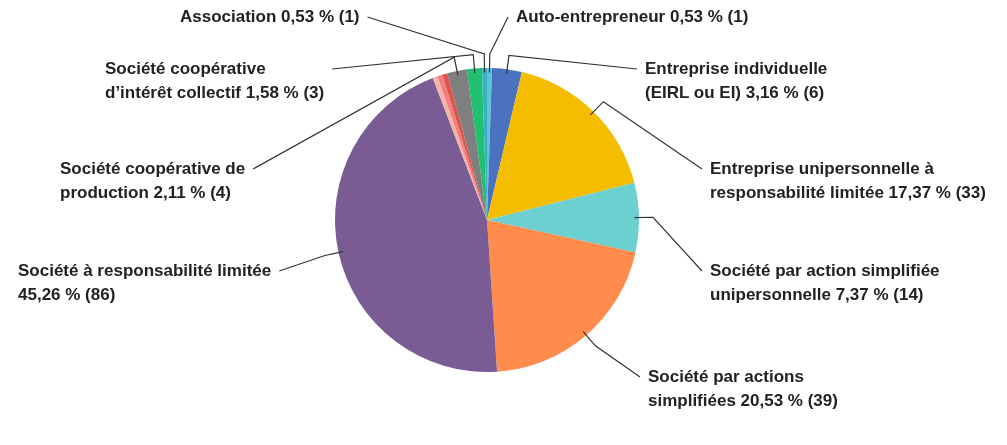  I want to click on slice-label: Auto-entrepreneur 0,53 % (1), so click(632, 16).